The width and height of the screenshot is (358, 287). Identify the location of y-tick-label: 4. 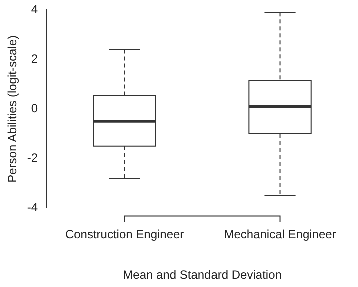
(34, 9).